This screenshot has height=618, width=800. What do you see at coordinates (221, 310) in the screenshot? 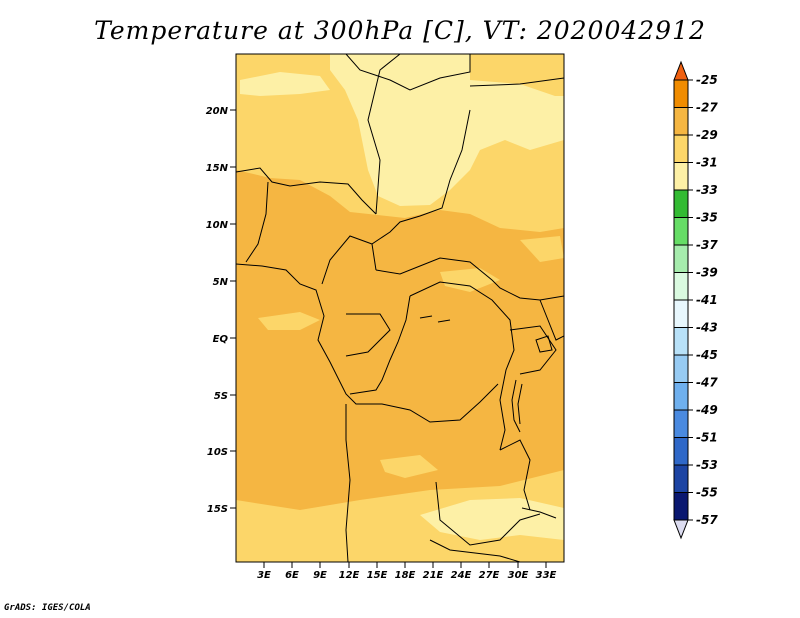
I see `lat-axis: 20N 15N 10N 5N EQ 5S 10S 15S` at bounding box center [221, 310].